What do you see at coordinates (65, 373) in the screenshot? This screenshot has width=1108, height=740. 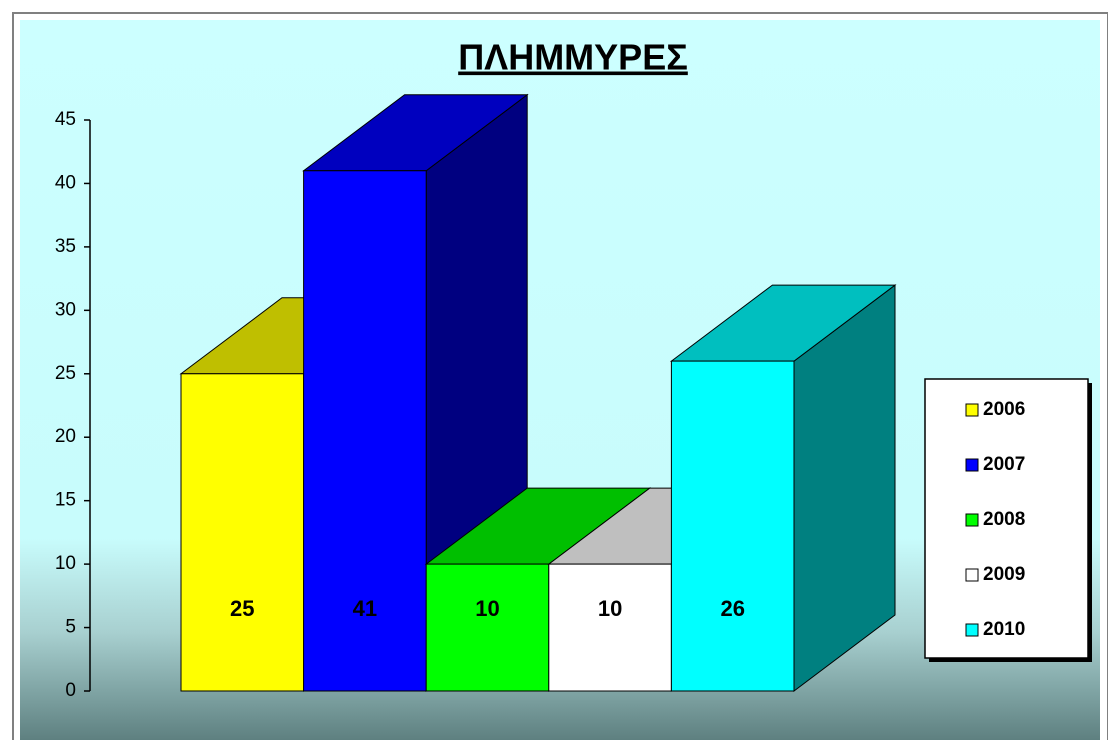 I see `y-tick-label: 25` at bounding box center [65, 373].